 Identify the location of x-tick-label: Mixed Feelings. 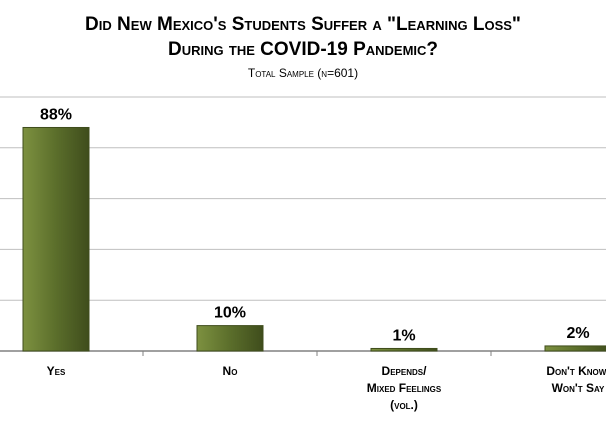
(404, 388).